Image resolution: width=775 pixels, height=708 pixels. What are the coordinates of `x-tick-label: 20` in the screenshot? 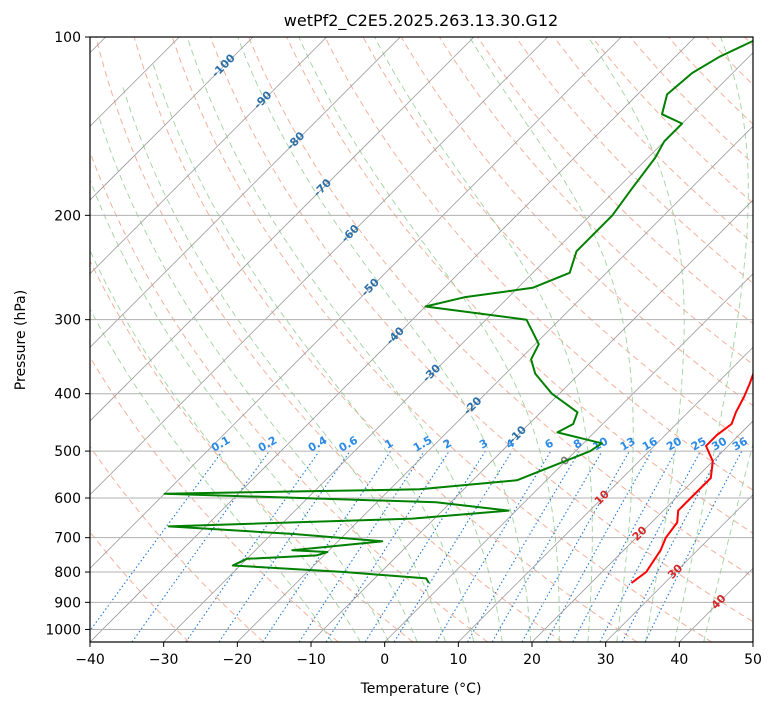 It's located at (532, 660).